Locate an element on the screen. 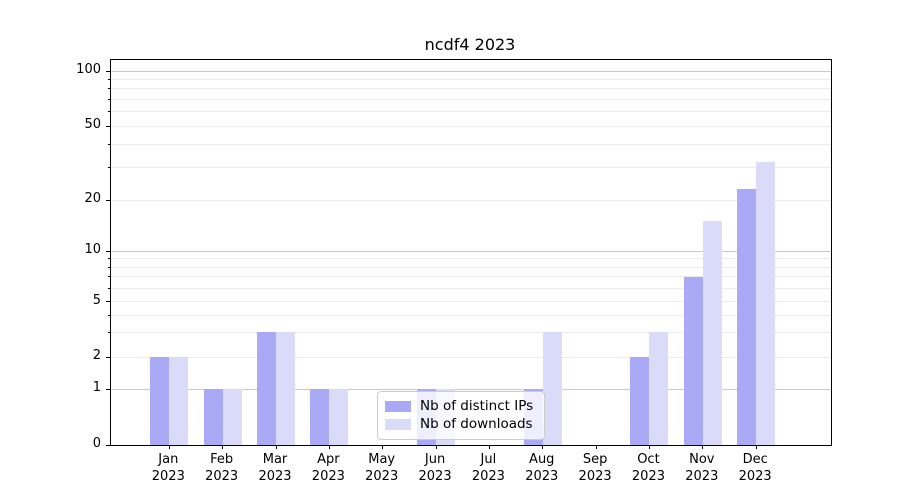 Image resolution: width=900 pixels, height=500 pixels. x-tick-label-jan: Jan 2023 is located at coordinates (168, 468).